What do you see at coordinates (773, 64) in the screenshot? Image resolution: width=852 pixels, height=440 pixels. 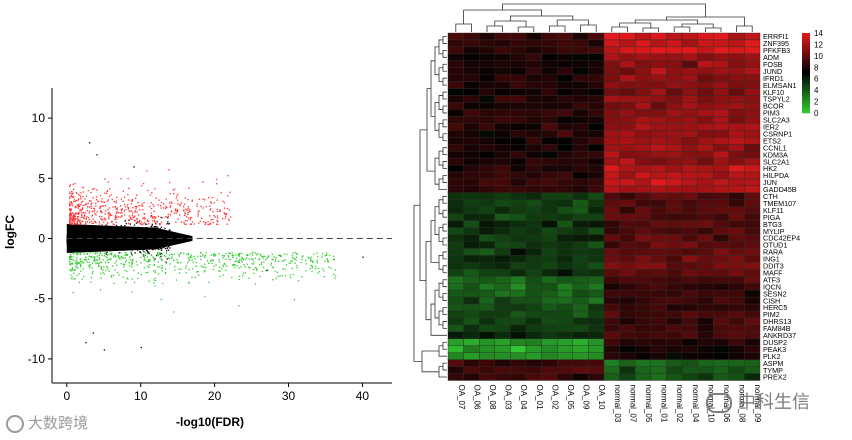 I see `row-label: FOSB` at bounding box center [773, 64].